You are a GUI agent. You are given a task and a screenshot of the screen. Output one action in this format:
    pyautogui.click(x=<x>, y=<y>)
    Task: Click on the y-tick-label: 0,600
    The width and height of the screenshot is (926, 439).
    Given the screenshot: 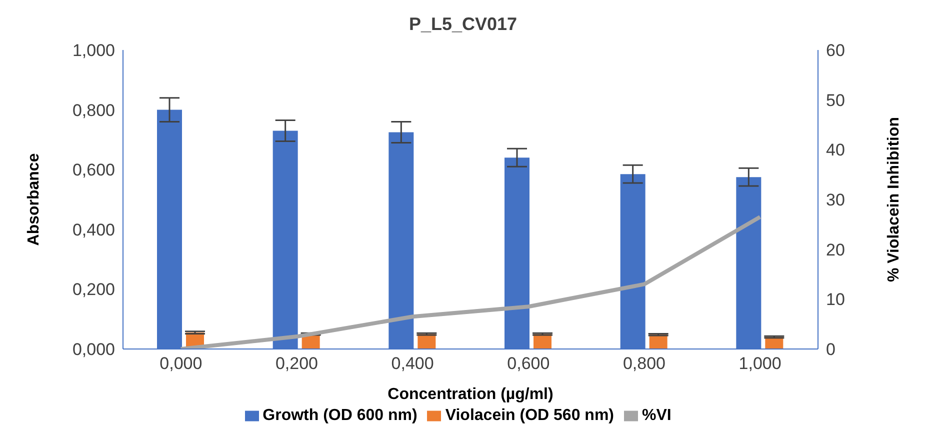 What is the action you would take?
    pyautogui.click(x=93, y=170)
    